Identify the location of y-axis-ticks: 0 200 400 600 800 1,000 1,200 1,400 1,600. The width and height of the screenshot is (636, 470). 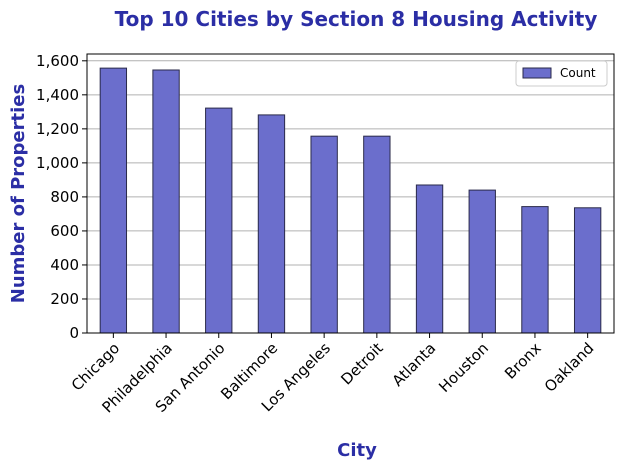
(61, 197).